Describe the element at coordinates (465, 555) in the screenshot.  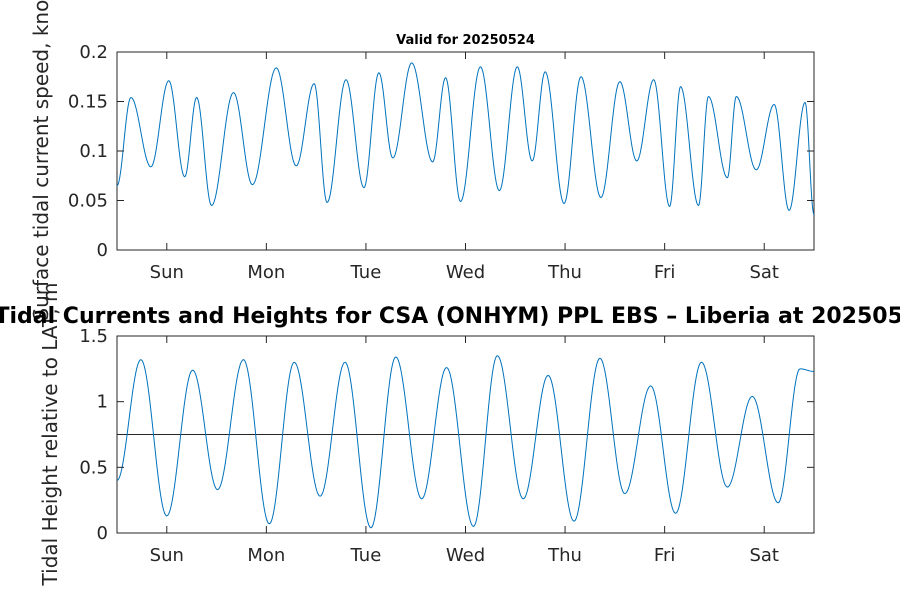
I see `height-x-tick-label: Wed` at that location.